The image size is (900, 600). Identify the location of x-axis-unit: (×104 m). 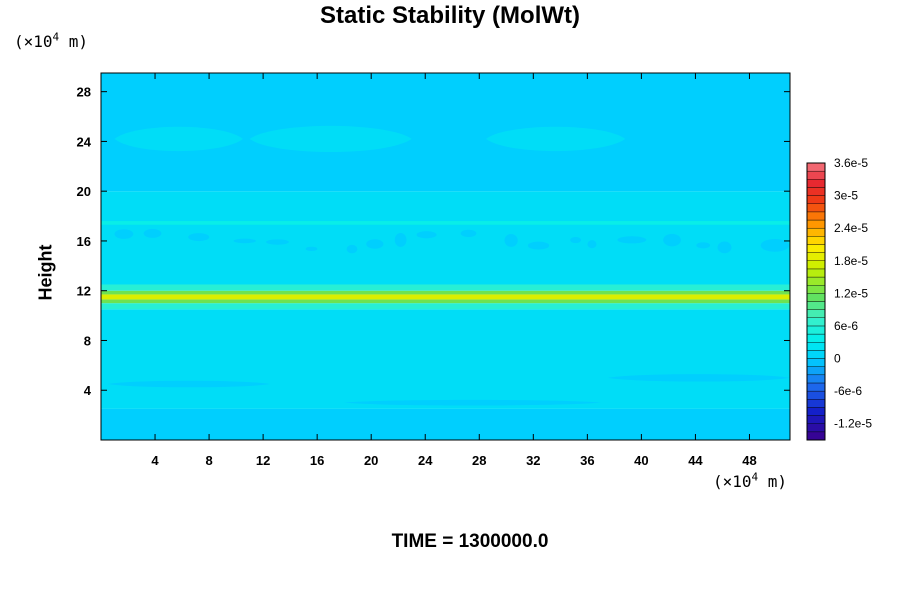
(750, 481).